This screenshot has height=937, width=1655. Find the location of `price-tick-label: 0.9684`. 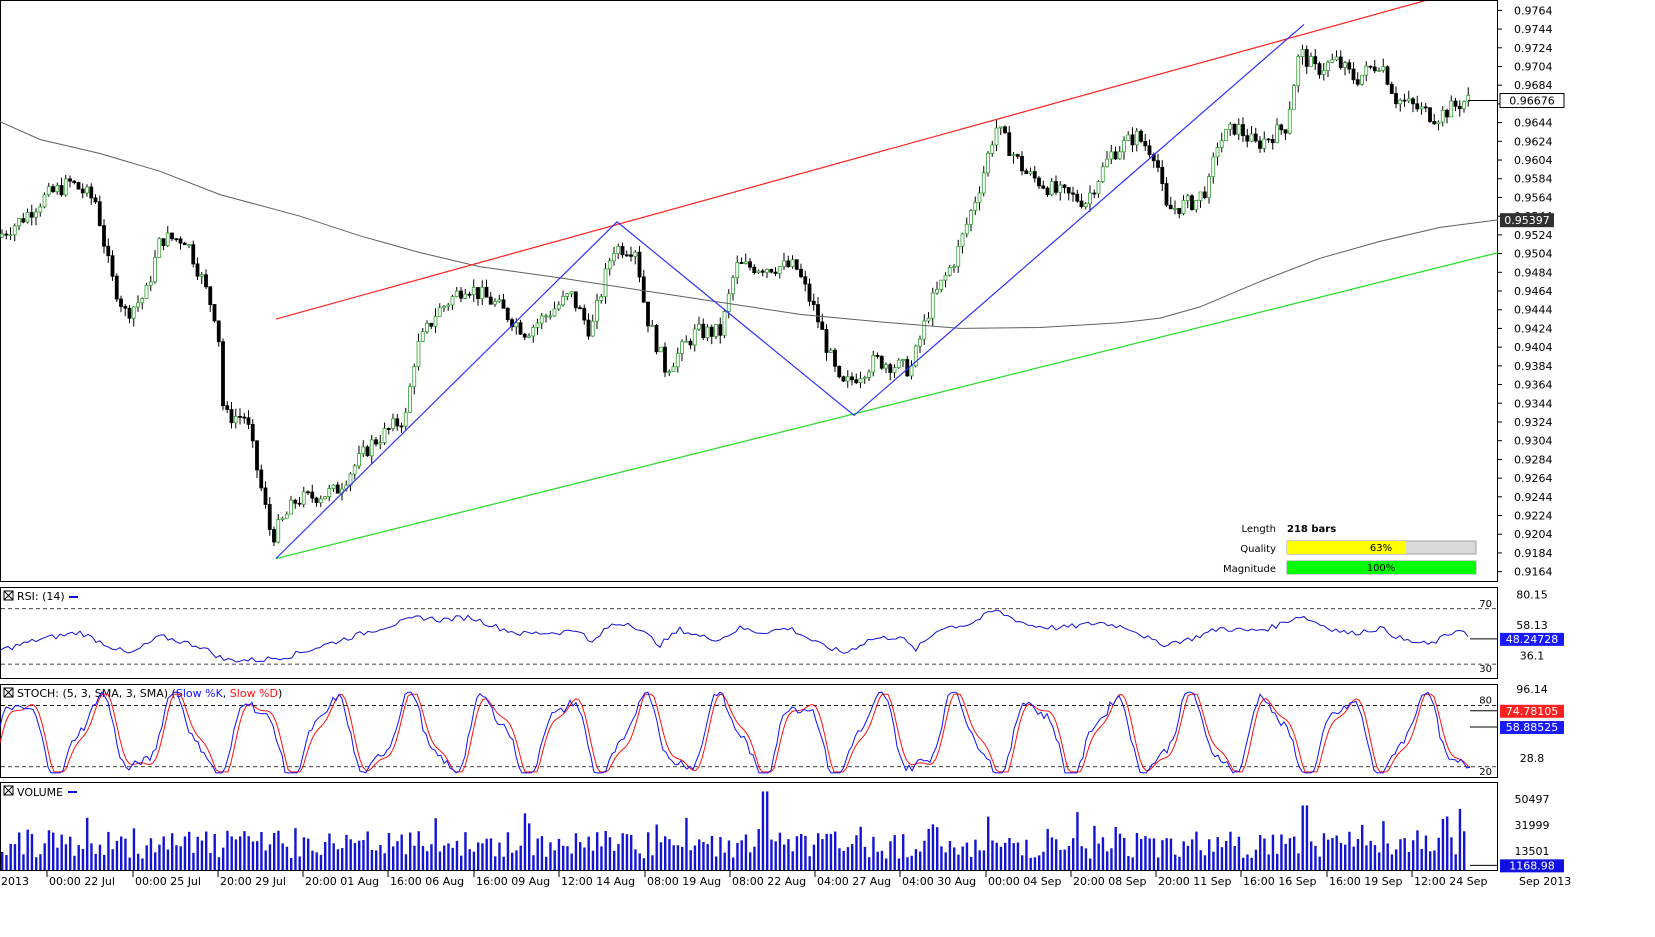

price-tick-label: 0.9684 is located at coordinates (1533, 85).